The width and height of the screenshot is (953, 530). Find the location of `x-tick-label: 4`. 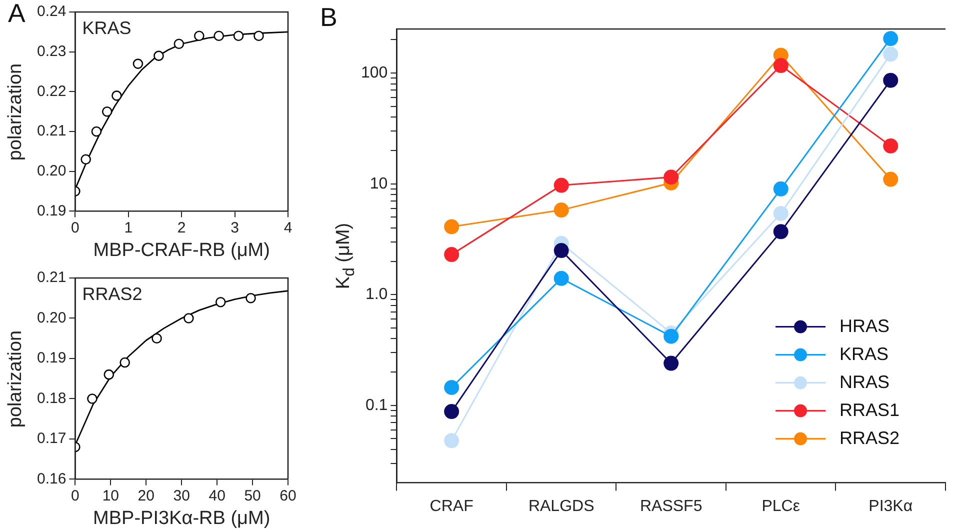

x-tick-label: 4 is located at coordinates (288, 227).